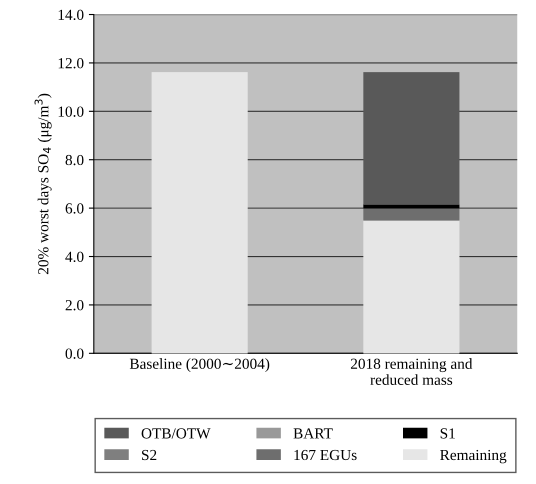  Describe the element at coordinates (473, 457) in the screenshot. I see `legend-label: Remaining` at that location.